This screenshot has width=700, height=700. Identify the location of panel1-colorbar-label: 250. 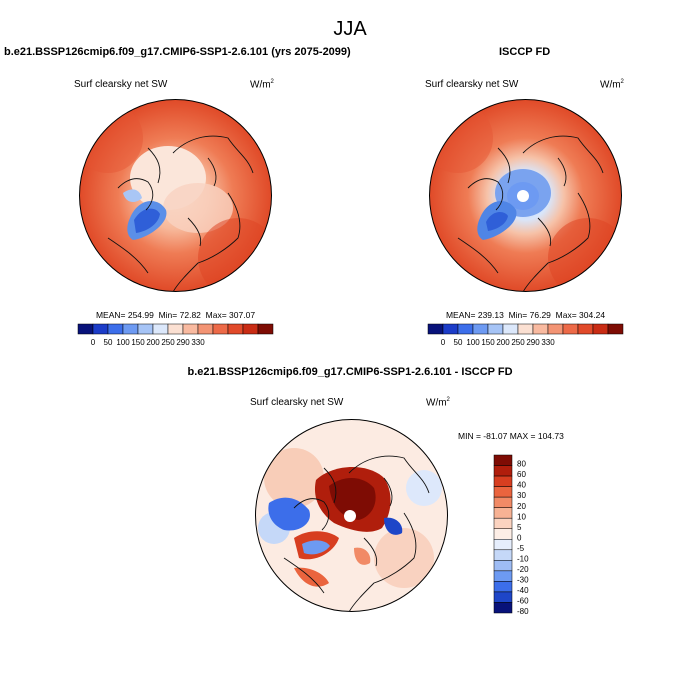
(168, 342).